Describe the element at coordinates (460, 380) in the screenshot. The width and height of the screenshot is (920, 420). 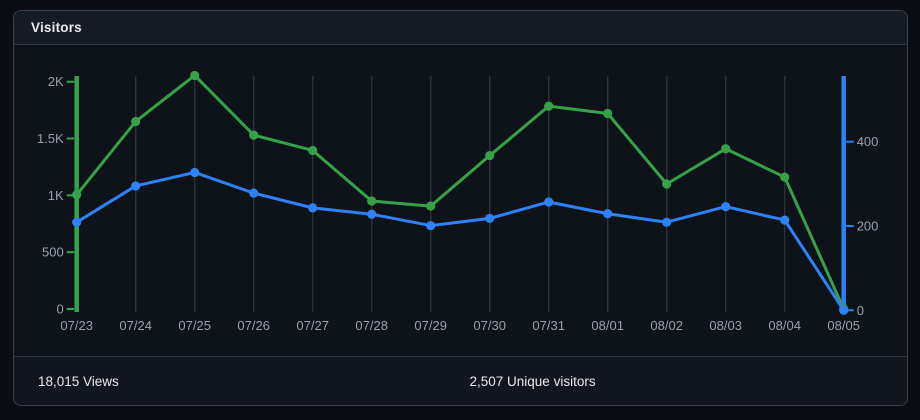
I see `card-footer: 18,015 Views 2,507 Unique visitors` at that location.